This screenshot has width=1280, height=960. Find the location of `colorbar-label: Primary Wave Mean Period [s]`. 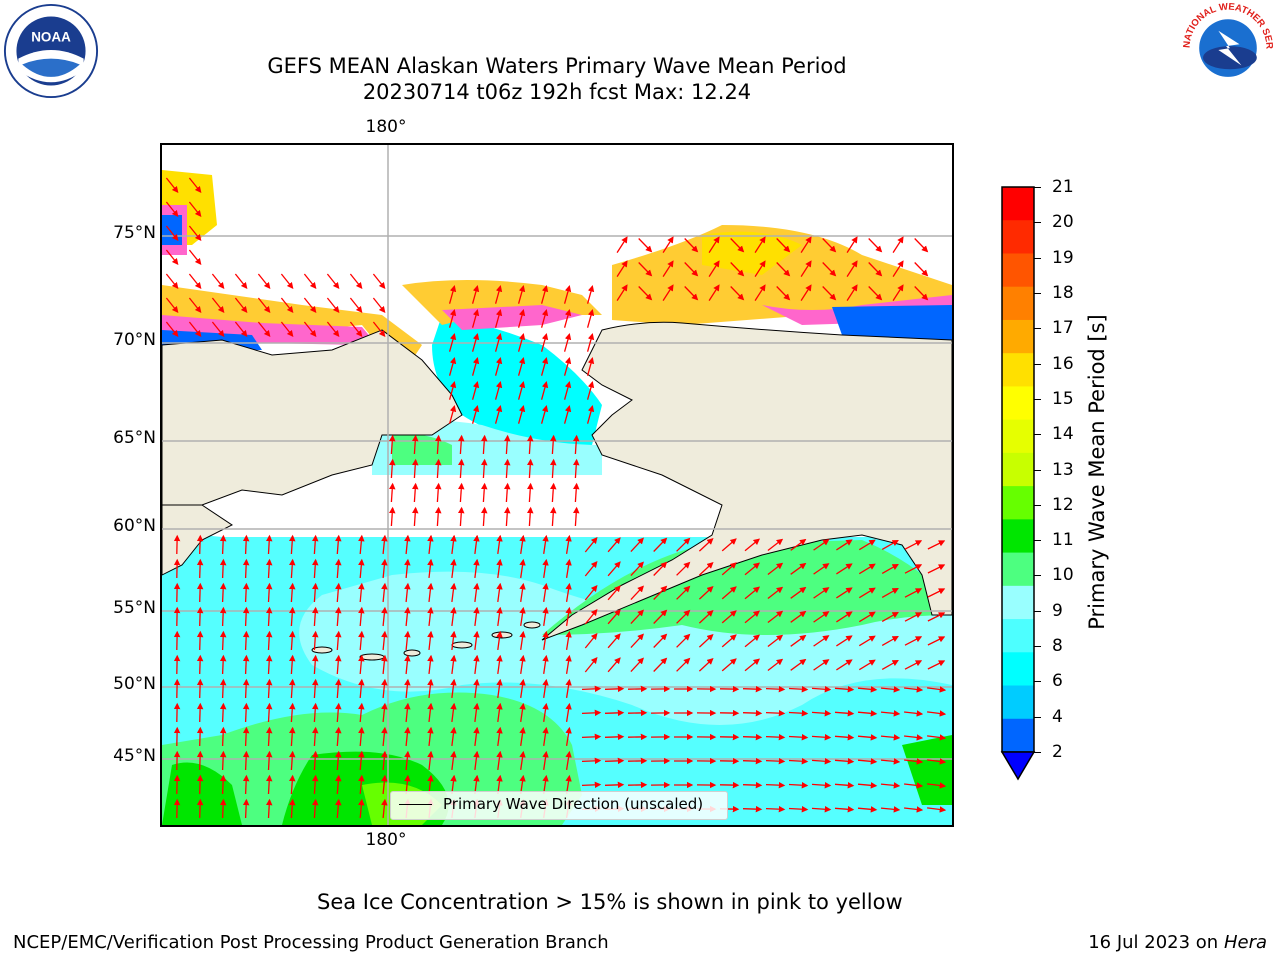

colorbar-label: Primary Wave Mean Period [s] is located at coordinates (1097, 472).